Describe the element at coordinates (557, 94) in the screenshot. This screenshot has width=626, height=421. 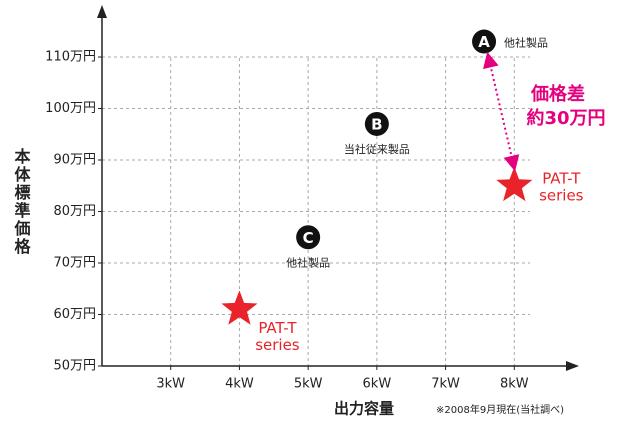
I see `annotation: 価格差` at that location.